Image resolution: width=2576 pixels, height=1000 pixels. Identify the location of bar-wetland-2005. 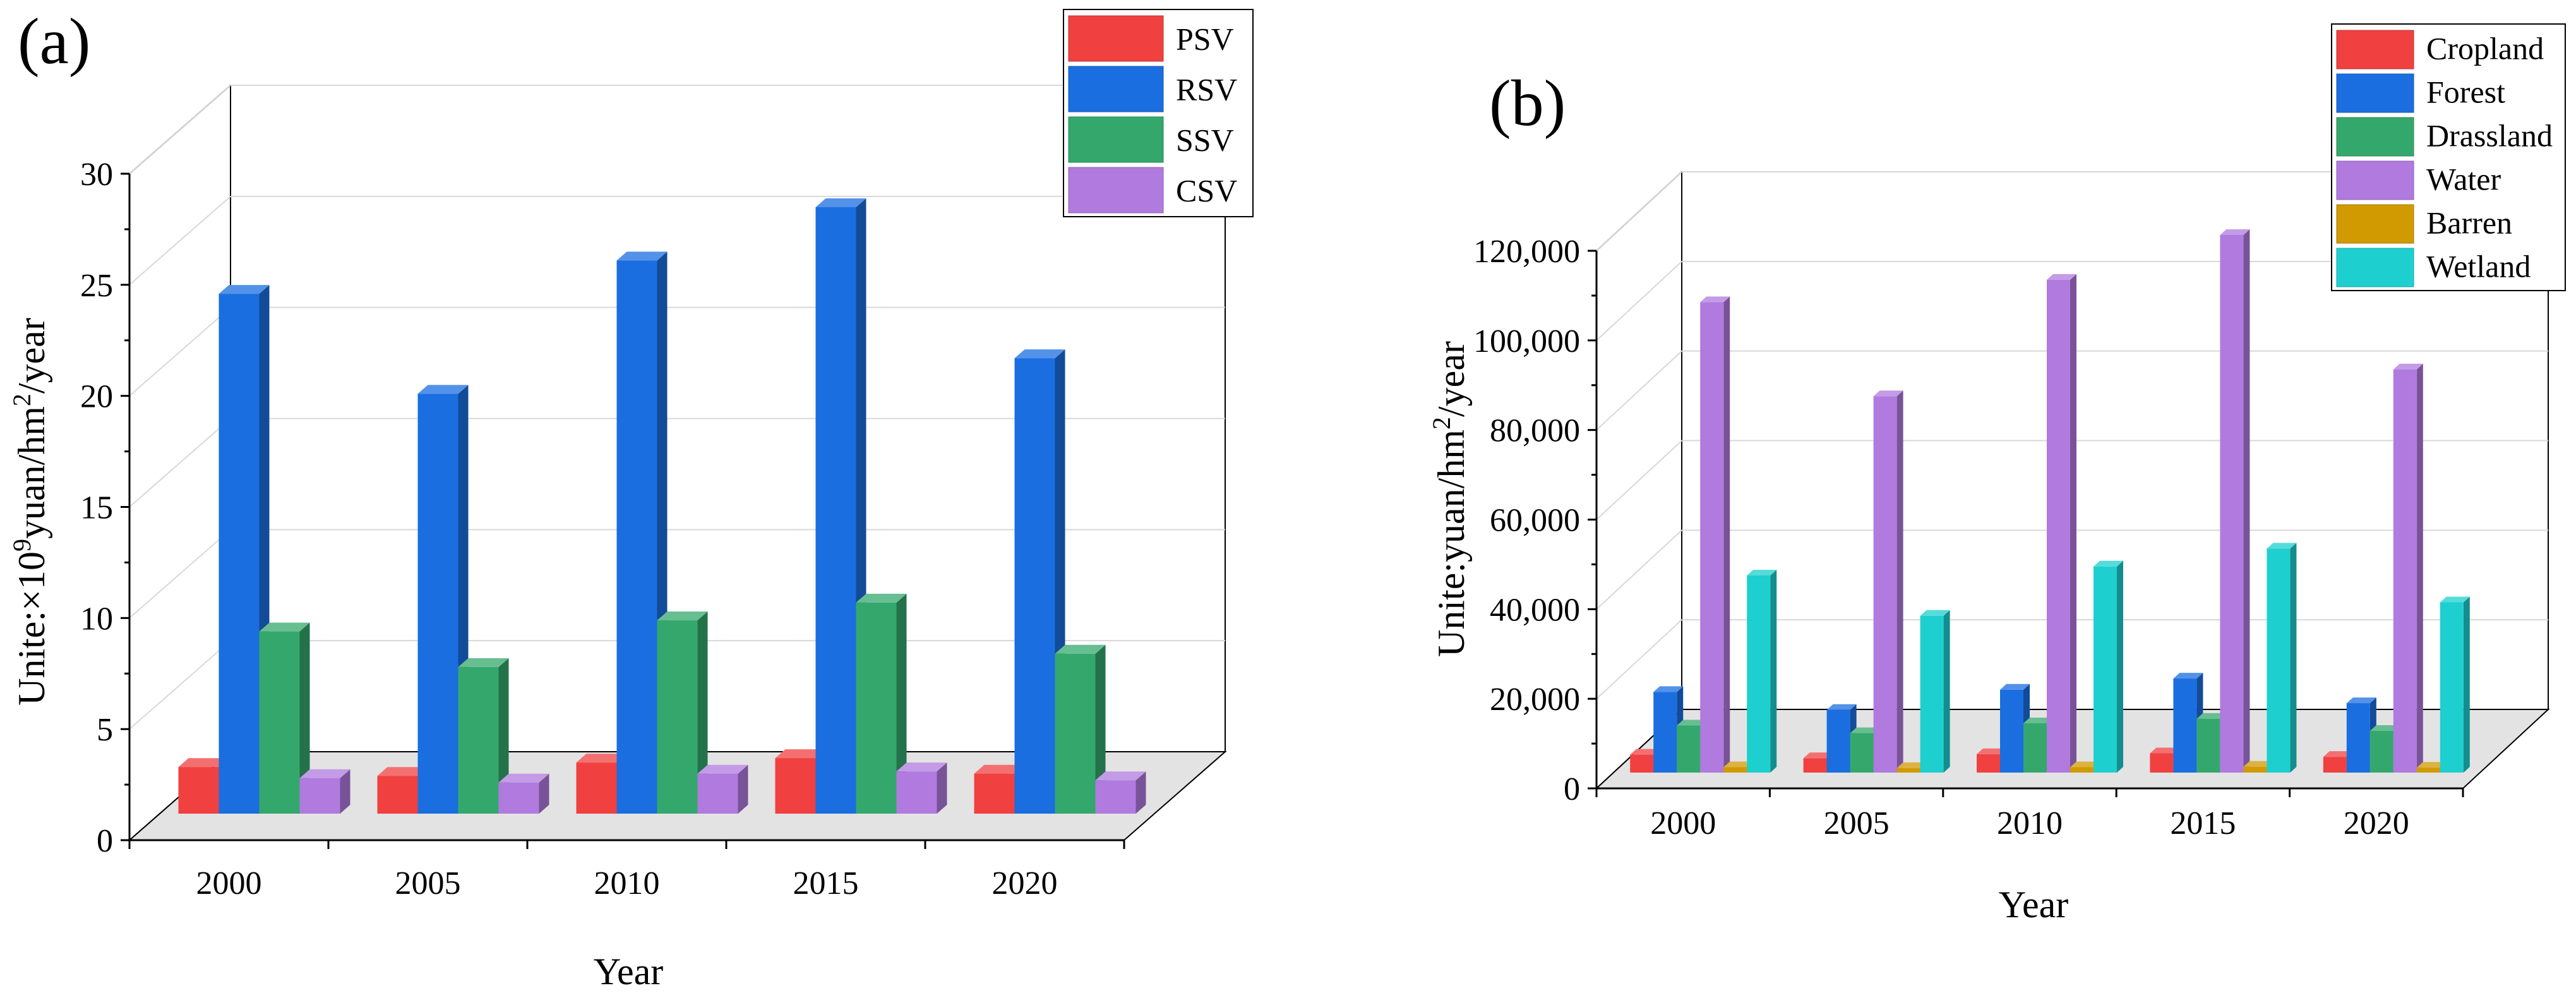
(1935, 691).